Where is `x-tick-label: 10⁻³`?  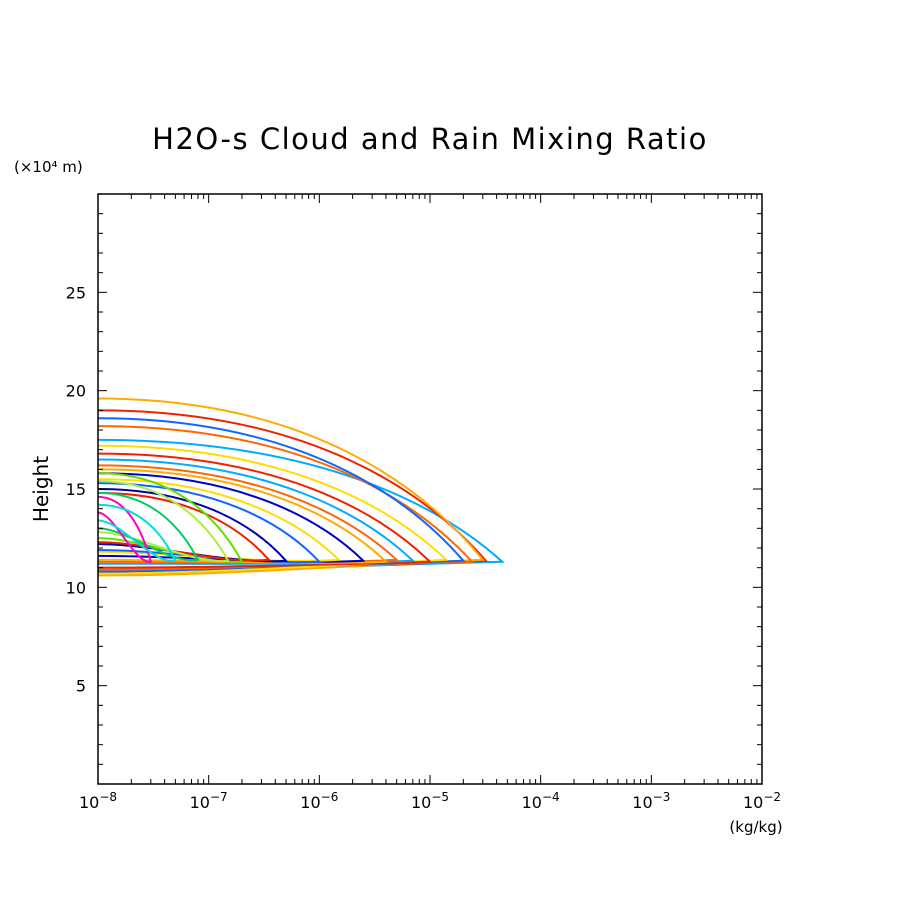
x-tick-label: 10⁻³ is located at coordinates (651, 801).